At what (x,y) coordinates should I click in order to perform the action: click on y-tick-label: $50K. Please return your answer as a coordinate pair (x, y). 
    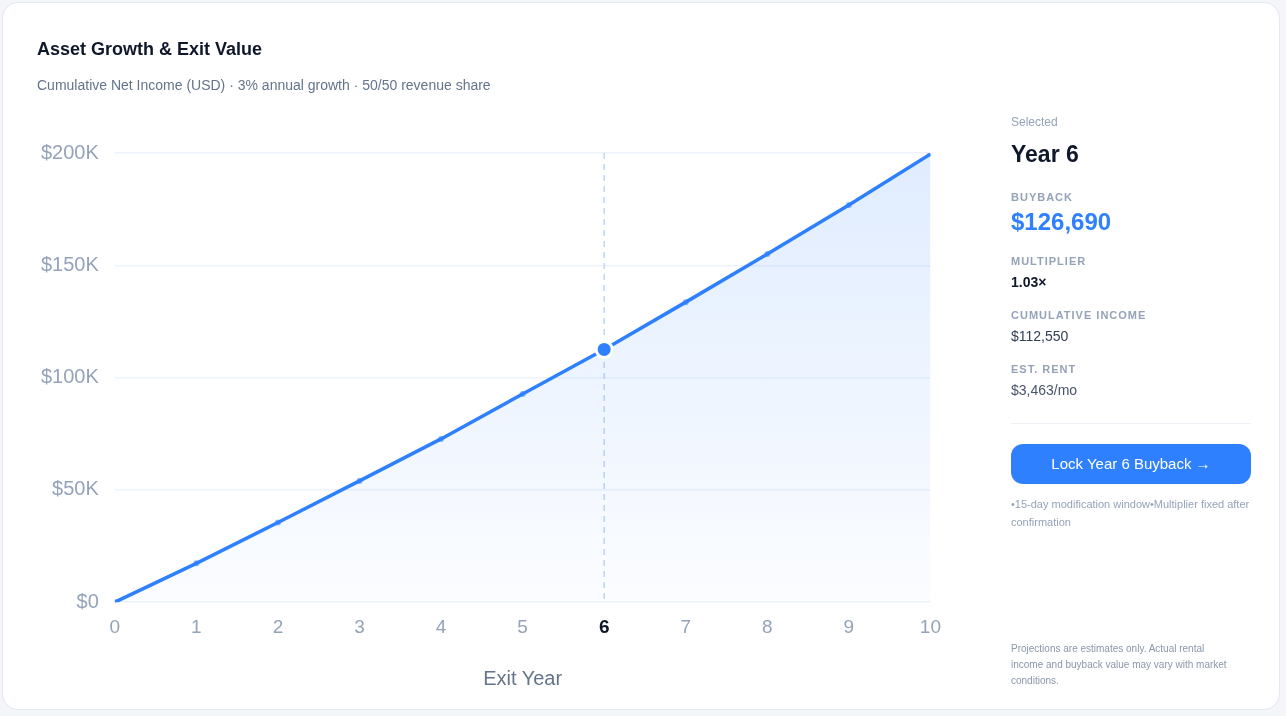
    Looking at the image, I should click on (76, 488).